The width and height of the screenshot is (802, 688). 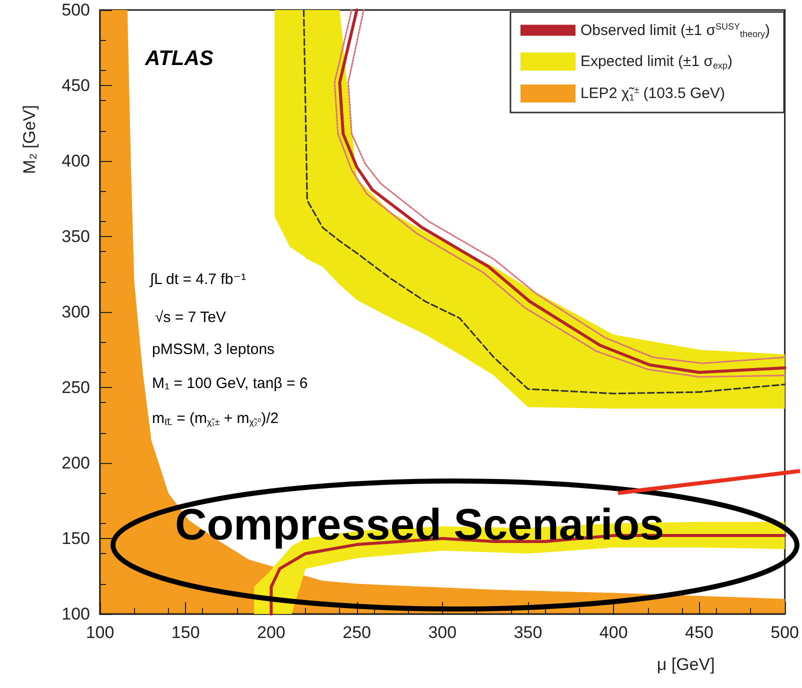 I want to click on x-tick-label: 100, so click(x=100, y=632).